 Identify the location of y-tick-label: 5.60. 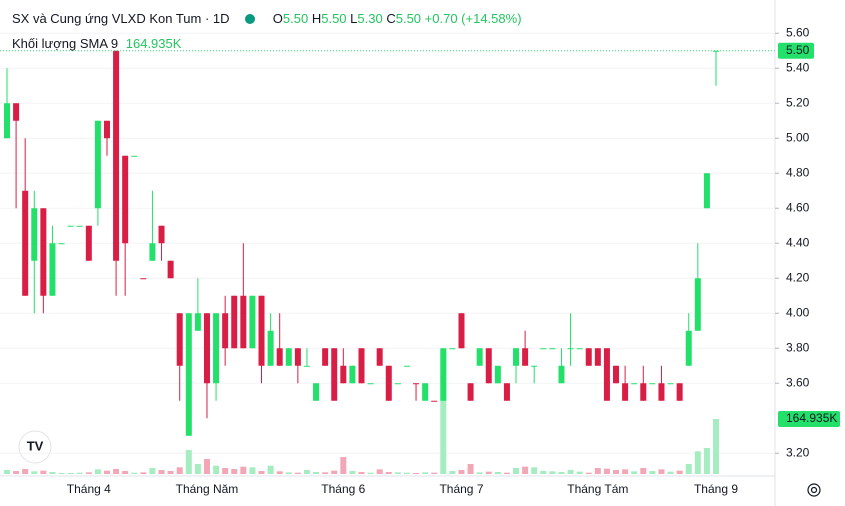
(798, 32).